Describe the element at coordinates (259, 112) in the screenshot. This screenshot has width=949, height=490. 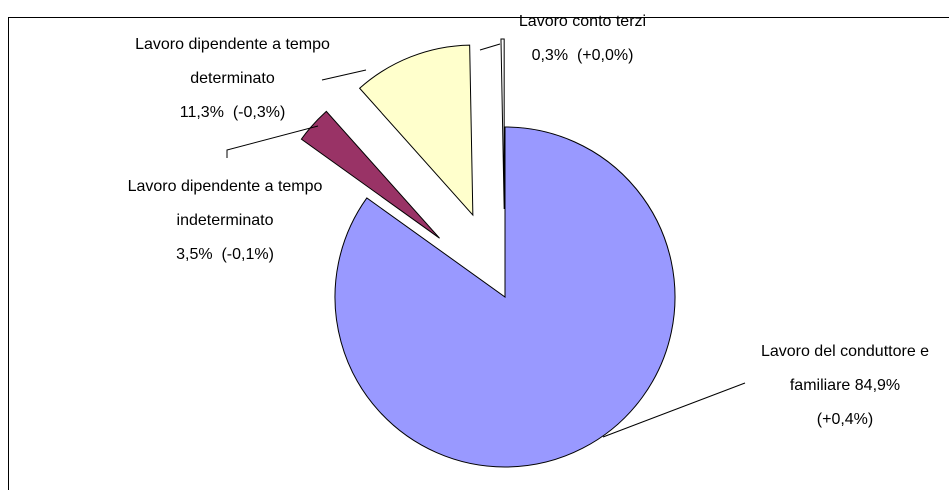
I see `change-label: (-0,3%)` at that location.